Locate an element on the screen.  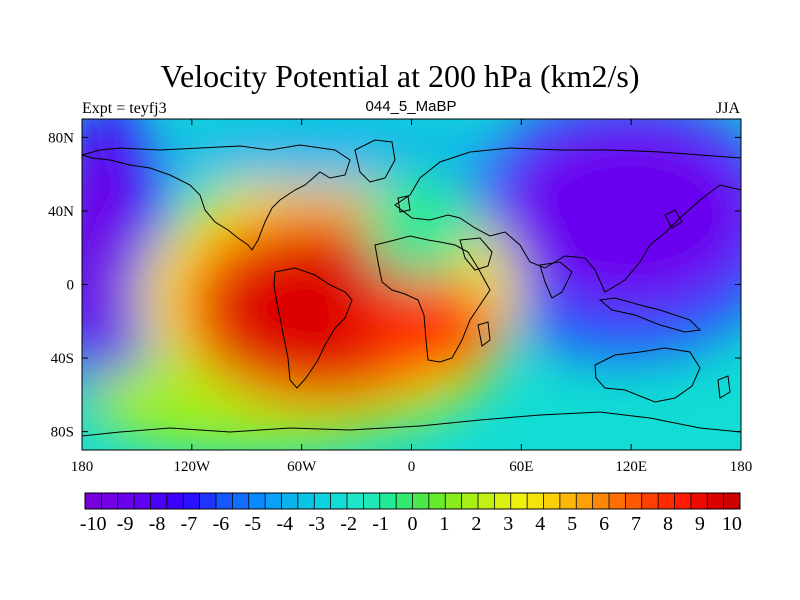
lon-tick-label: 60W is located at coordinates (302, 467).